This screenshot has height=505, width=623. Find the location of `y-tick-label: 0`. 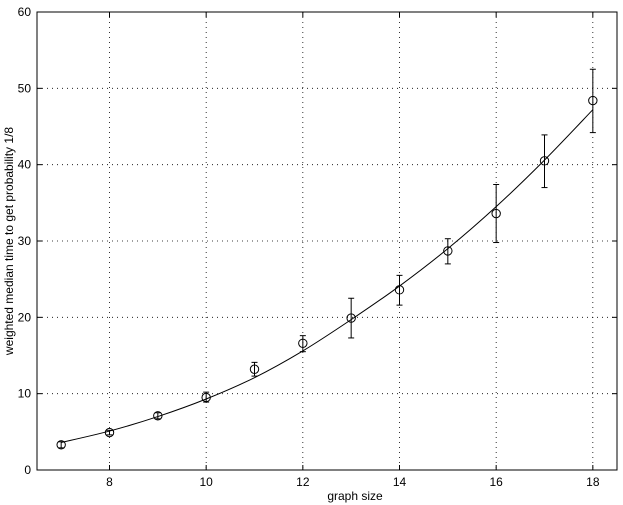

y-tick-label: 0 is located at coordinates (27, 470).